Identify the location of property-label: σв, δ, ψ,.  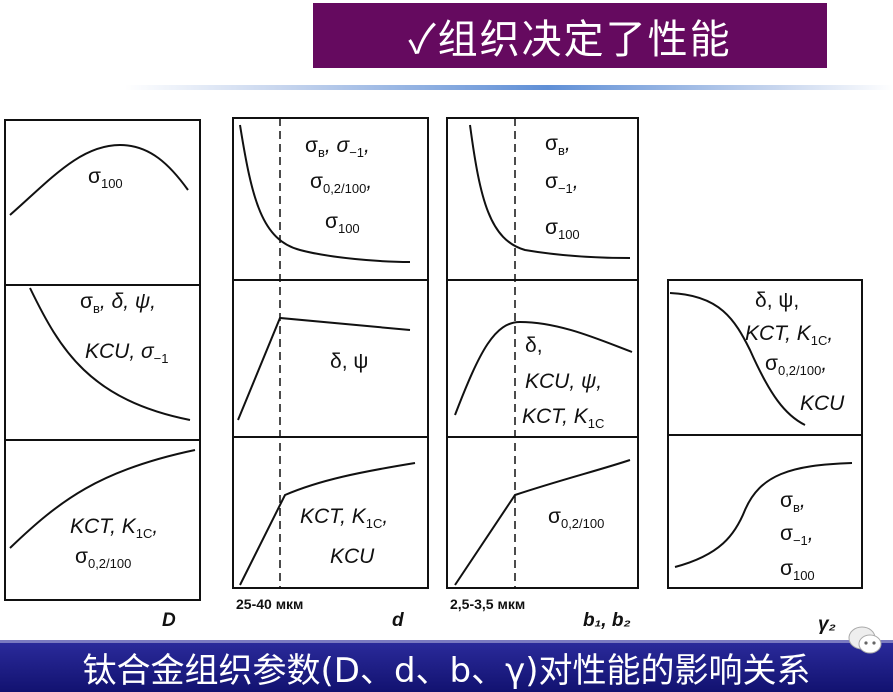
(118, 303).